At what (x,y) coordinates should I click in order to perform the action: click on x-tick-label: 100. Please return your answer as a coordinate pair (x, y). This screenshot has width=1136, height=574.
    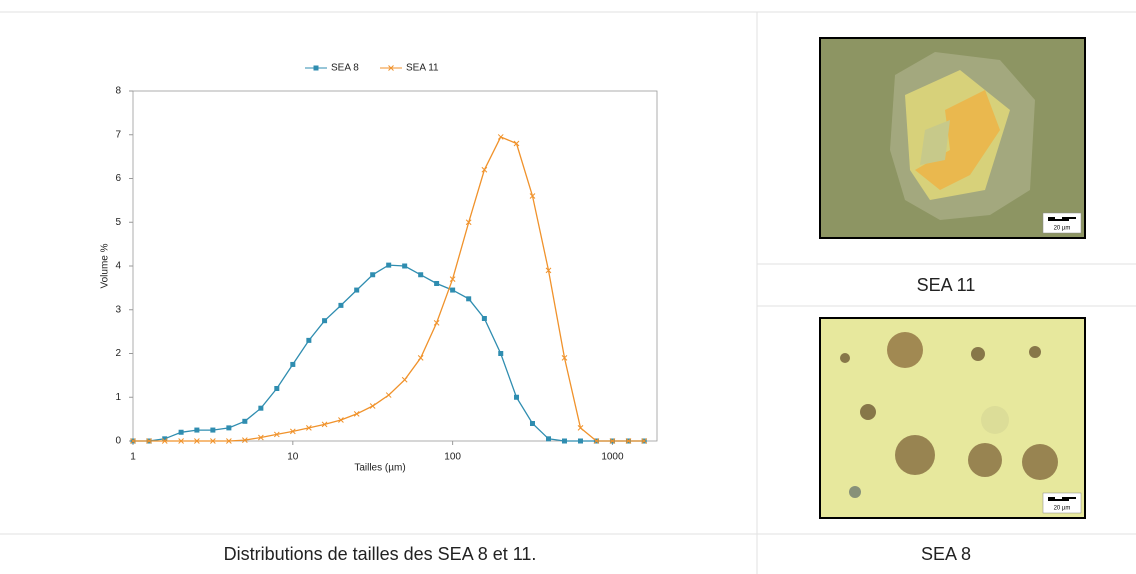
    Looking at the image, I should click on (452, 457).